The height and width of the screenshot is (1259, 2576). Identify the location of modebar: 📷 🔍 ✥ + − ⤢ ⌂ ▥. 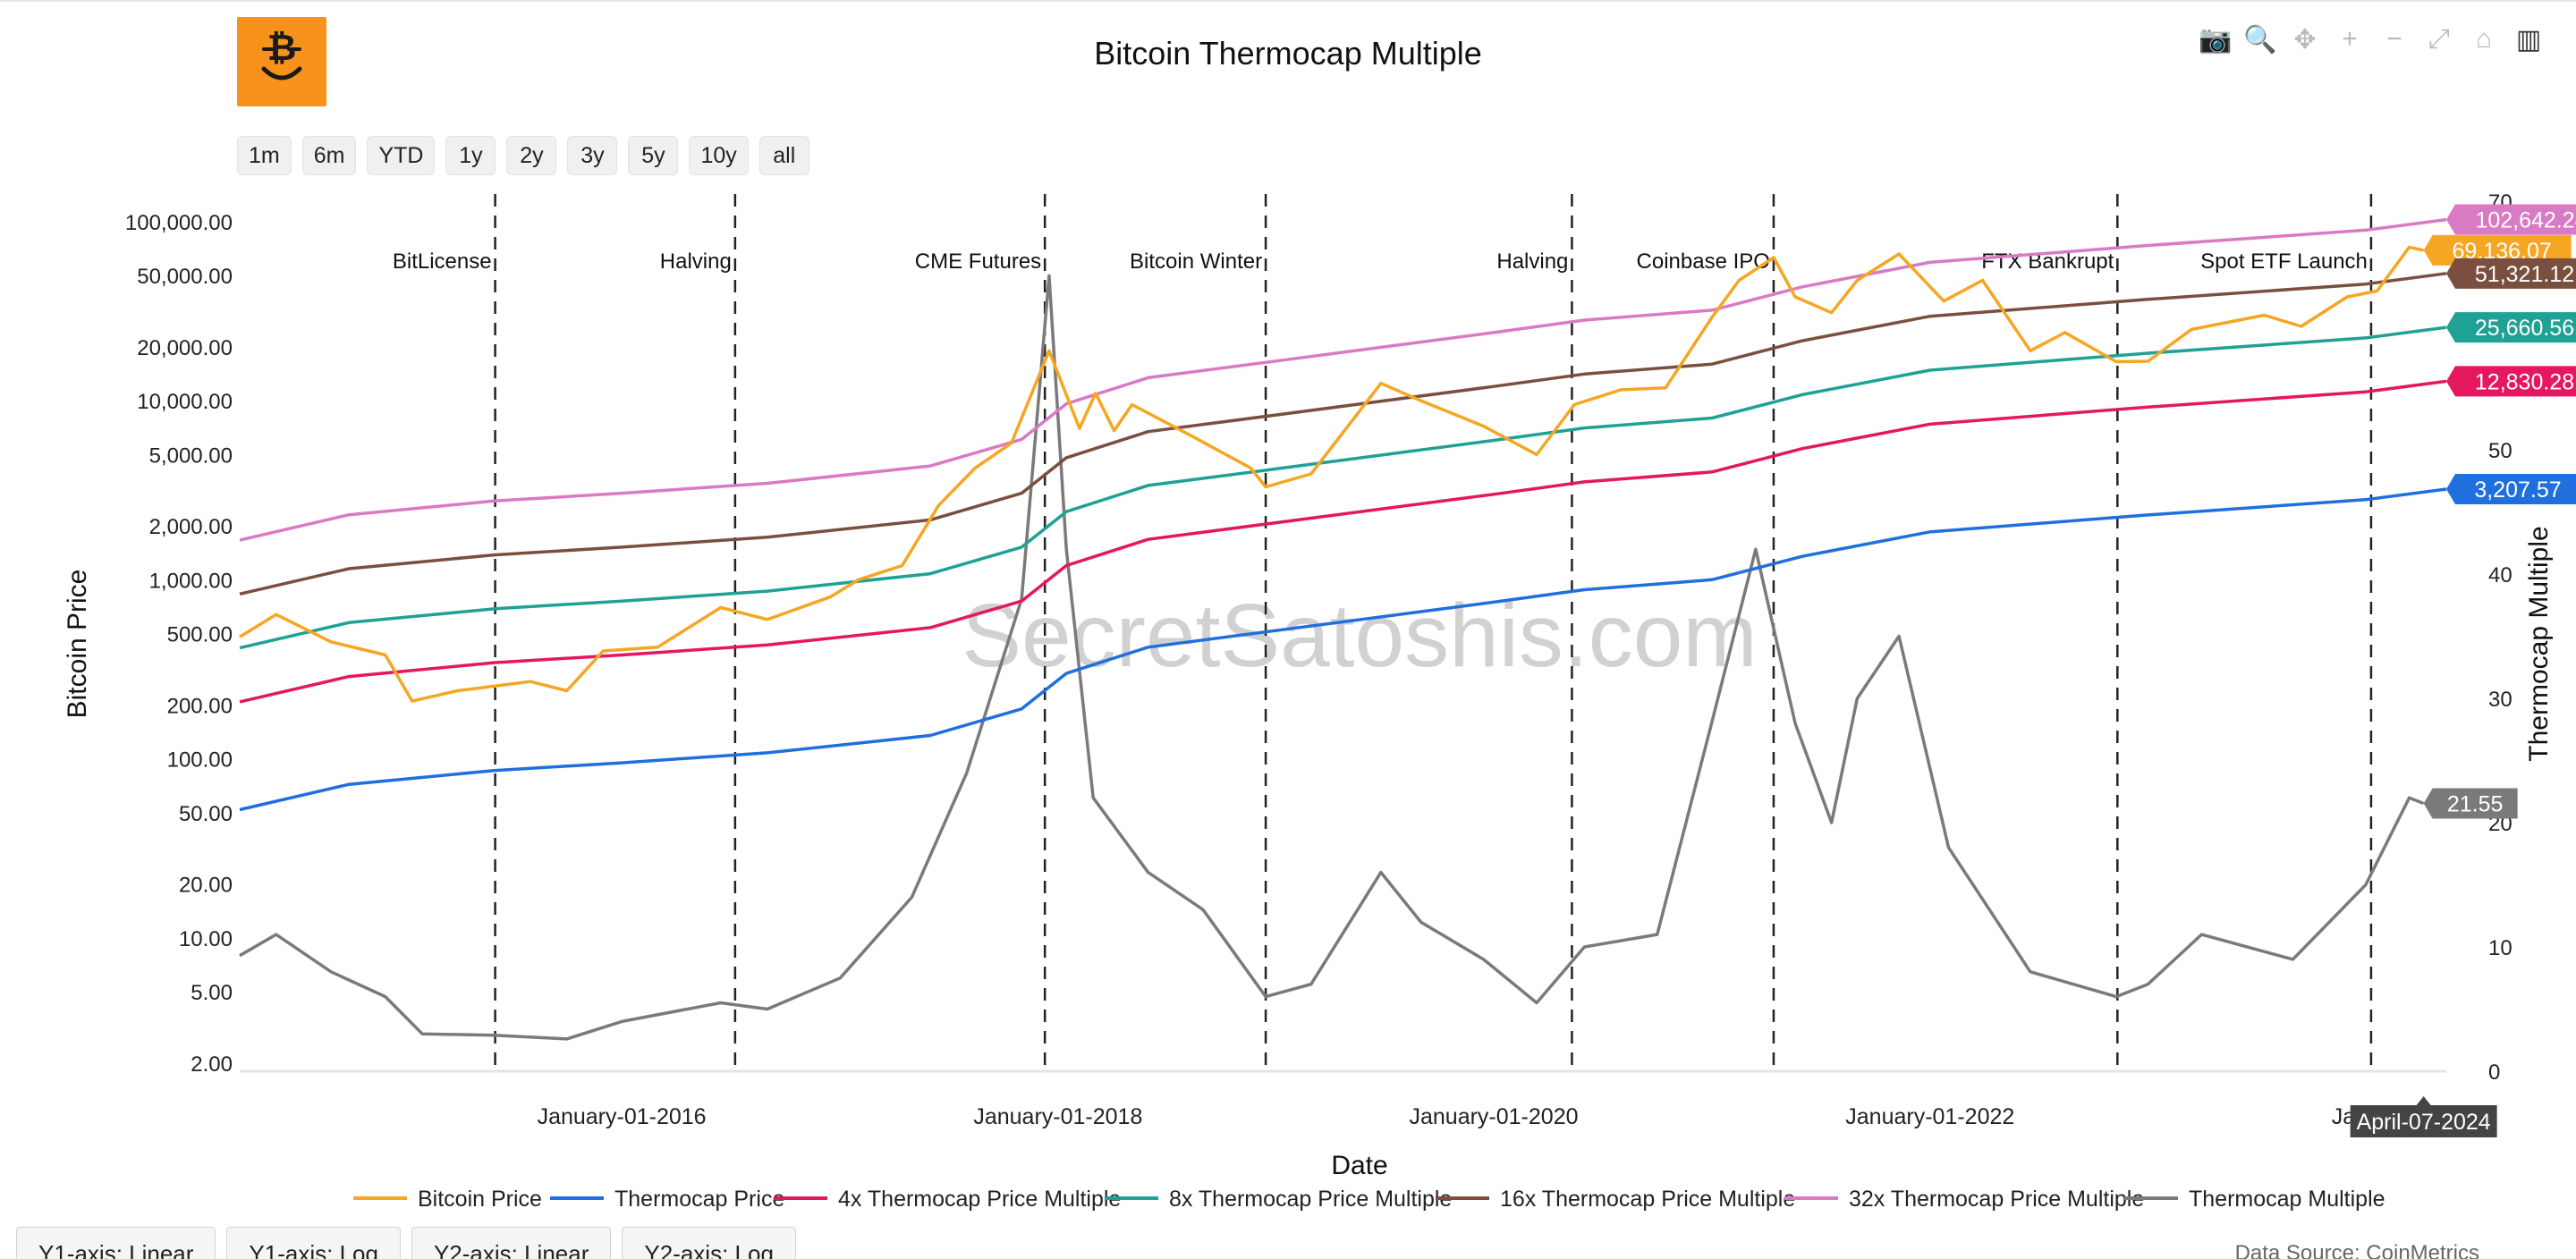
(2372, 39).